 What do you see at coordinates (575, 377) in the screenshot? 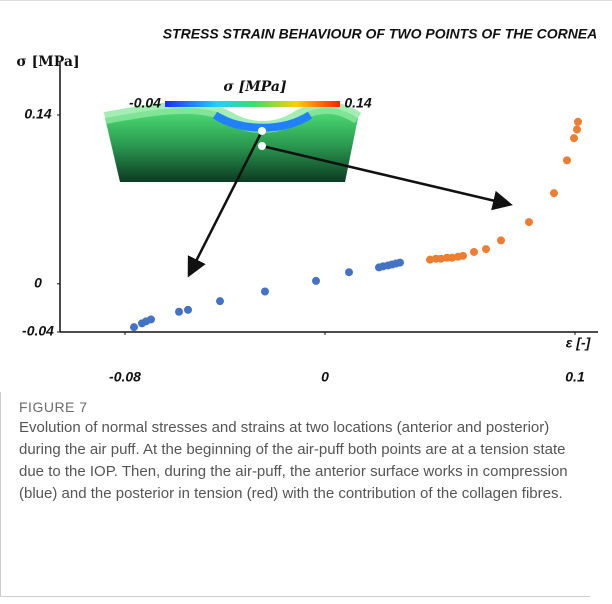
I see `x-tick-label: 0.1` at bounding box center [575, 377].